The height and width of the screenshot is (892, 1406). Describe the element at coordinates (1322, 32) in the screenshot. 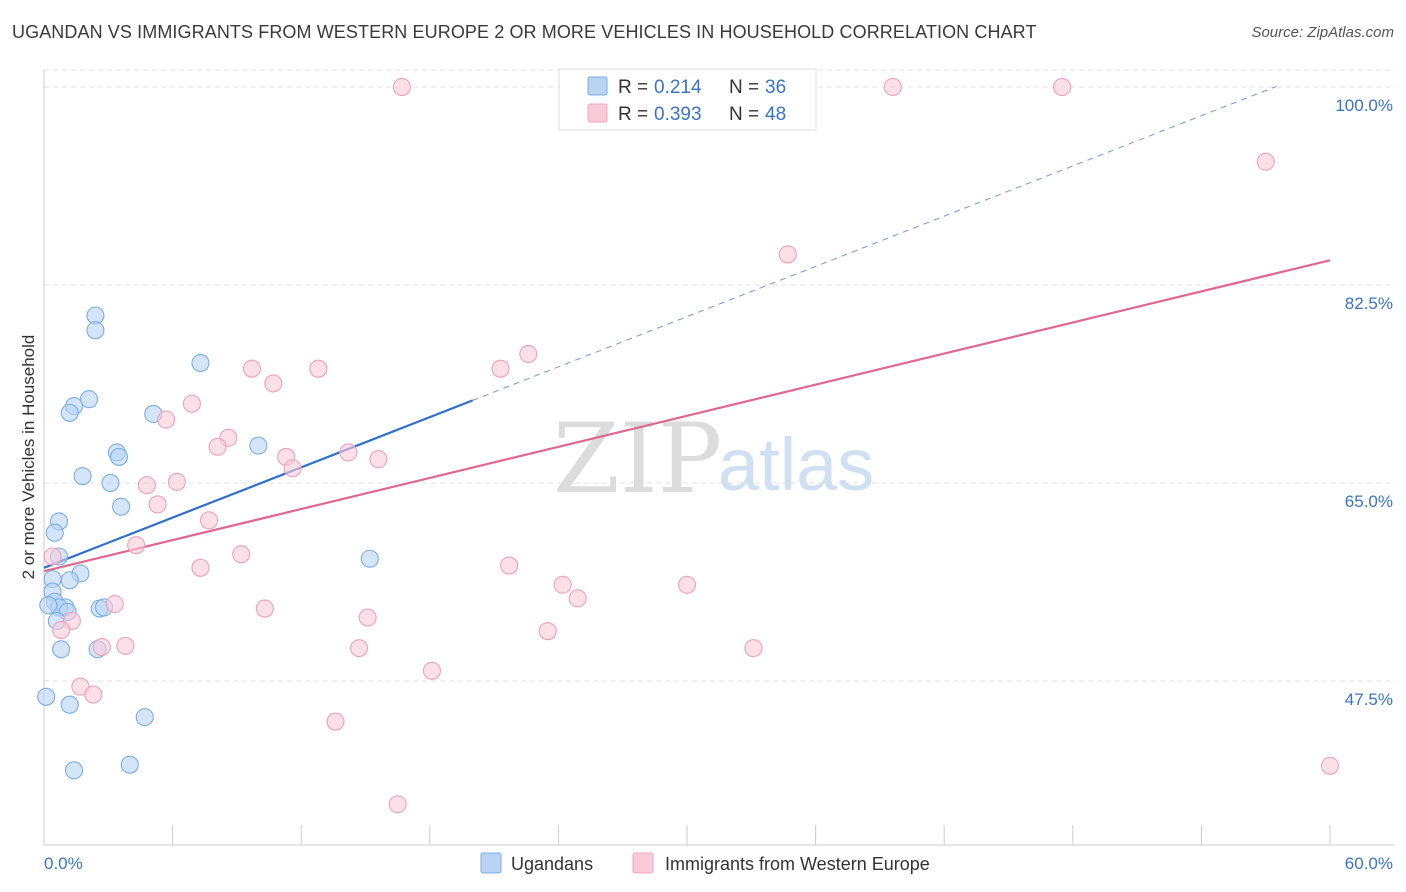

I see `source-credit: Source: ZipAtlas.com` at that location.